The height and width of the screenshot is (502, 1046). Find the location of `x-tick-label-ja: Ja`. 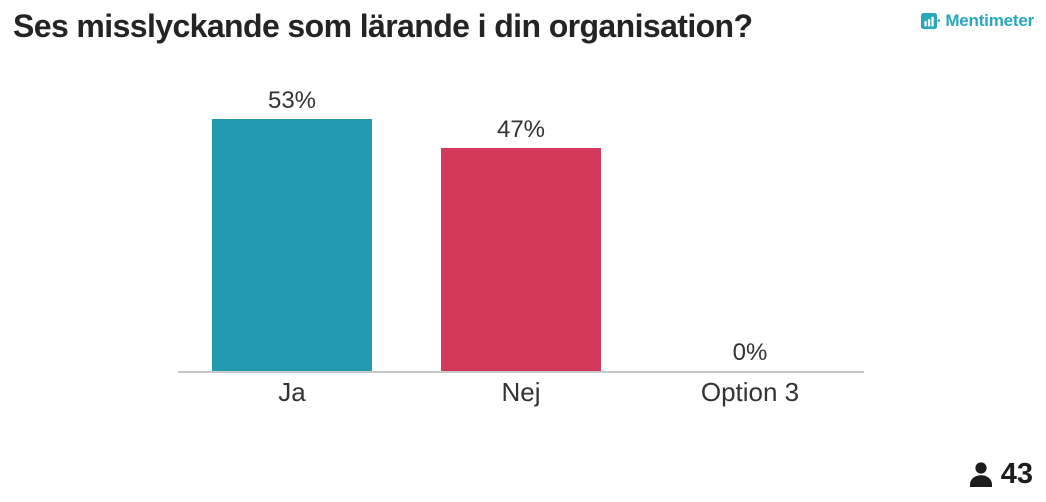

x-tick-label-ja: Ja is located at coordinates (292, 392).